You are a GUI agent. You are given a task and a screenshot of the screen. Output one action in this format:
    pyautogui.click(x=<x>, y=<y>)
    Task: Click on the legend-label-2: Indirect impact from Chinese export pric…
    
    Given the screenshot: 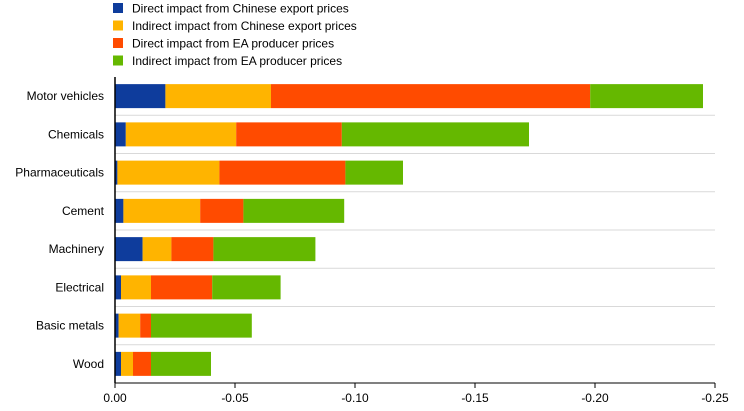 What is the action you would take?
    pyautogui.click(x=244, y=26)
    